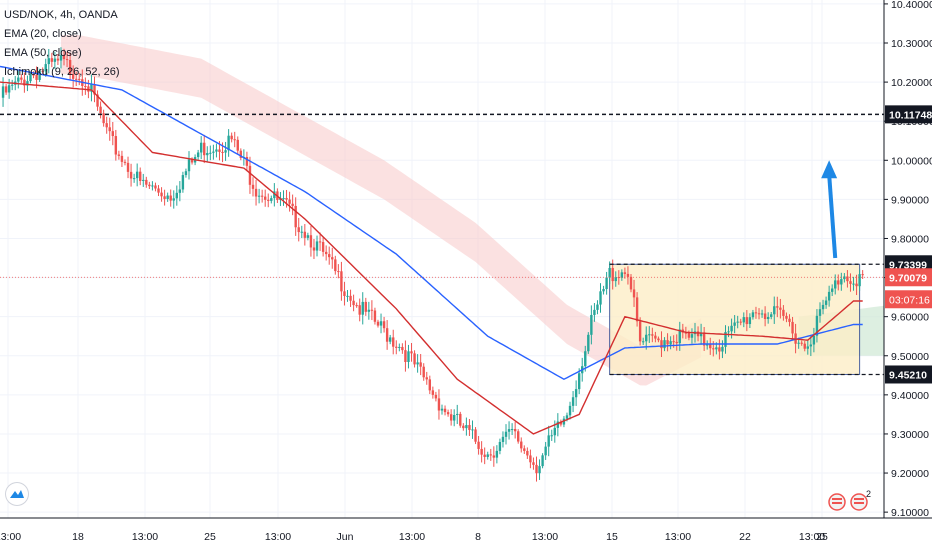 The width and height of the screenshot is (932, 550). Describe the element at coordinates (911, 5) in the screenshot. I see `y-tick-label: 10.40000` at that location.